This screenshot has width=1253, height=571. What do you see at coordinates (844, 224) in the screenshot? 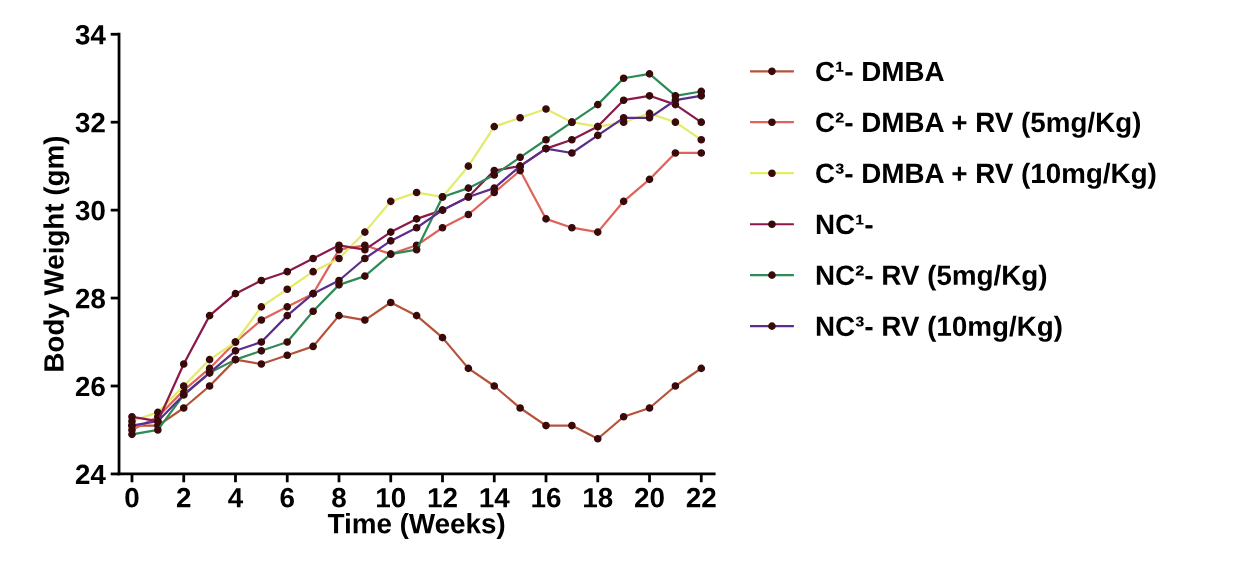
I see `legend-label: NC¹-` at bounding box center [844, 224].